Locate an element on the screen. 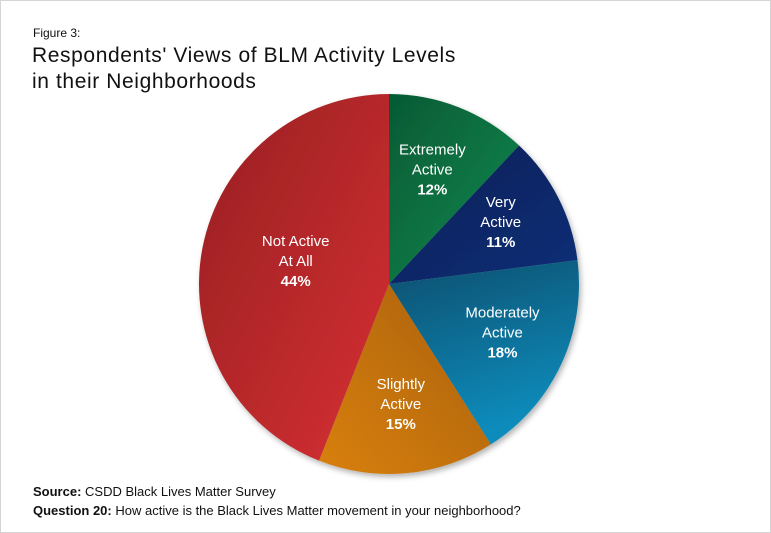  slice-percent: 12% is located at coordinates (432, 189).